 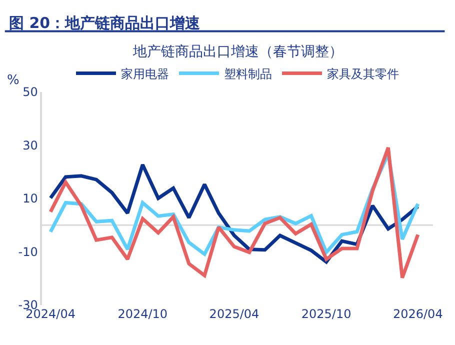 What do you see at coordinates (234, 314) in the screenshot?
I see `x-tick-label: 2025/04` at bounding box center [234, 314].